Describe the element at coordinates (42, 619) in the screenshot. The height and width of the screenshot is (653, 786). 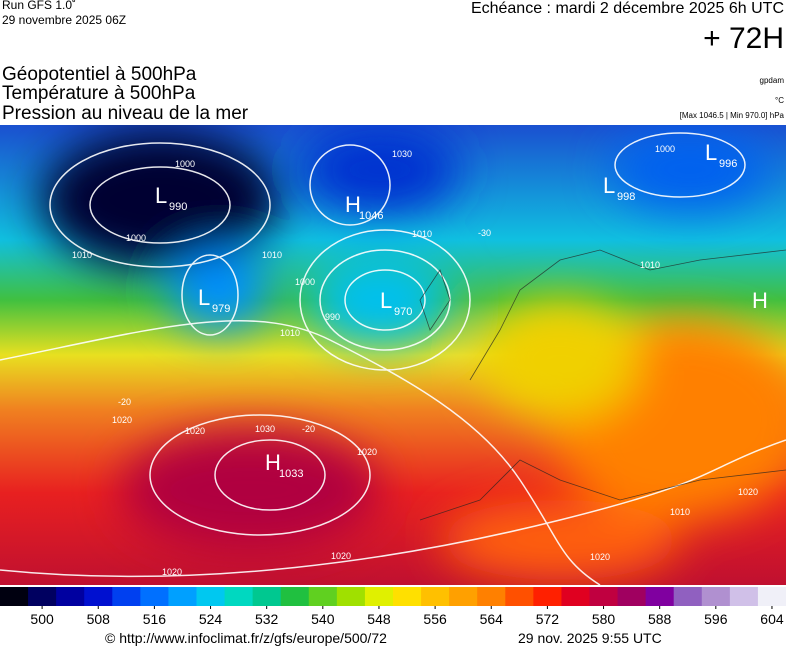
I see `colorbar-tick-label: 500` at that location.